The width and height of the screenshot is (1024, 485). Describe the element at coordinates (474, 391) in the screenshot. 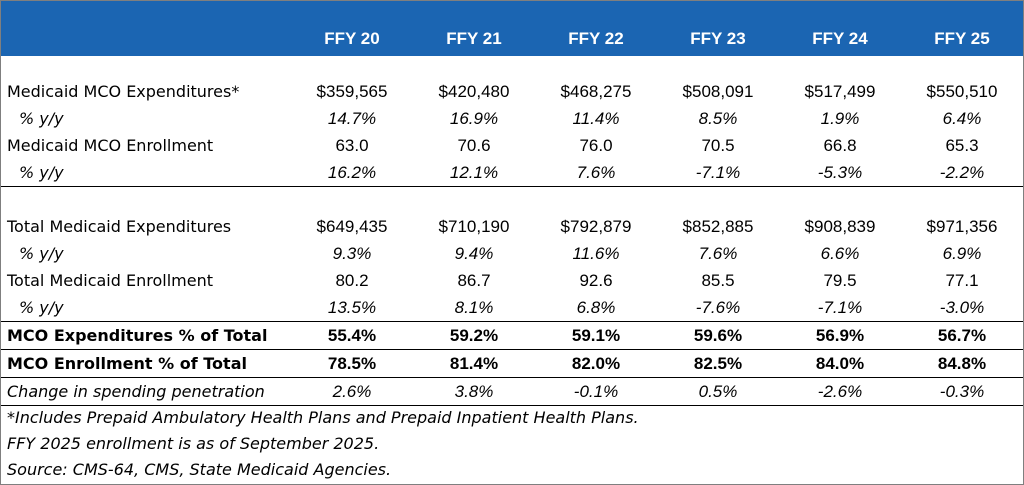

I see `table-cell: 3.8%` at that location.